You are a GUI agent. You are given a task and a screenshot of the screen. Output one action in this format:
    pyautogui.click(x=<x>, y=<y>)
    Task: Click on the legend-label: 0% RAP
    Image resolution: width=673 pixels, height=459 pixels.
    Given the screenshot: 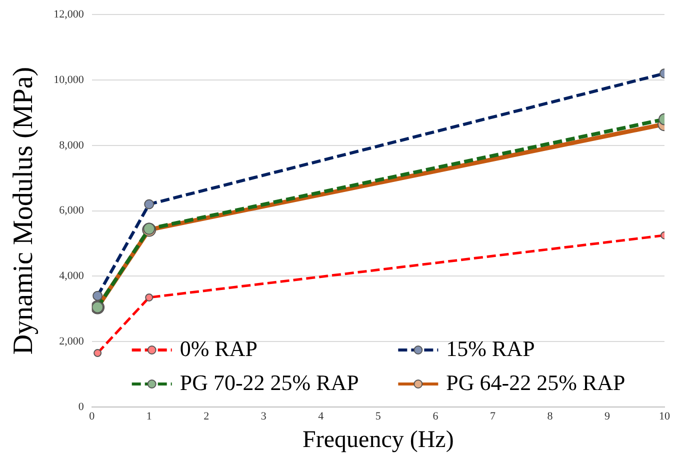 What is the action you would take?
    pyautogui.click(x=219, y=348)
    